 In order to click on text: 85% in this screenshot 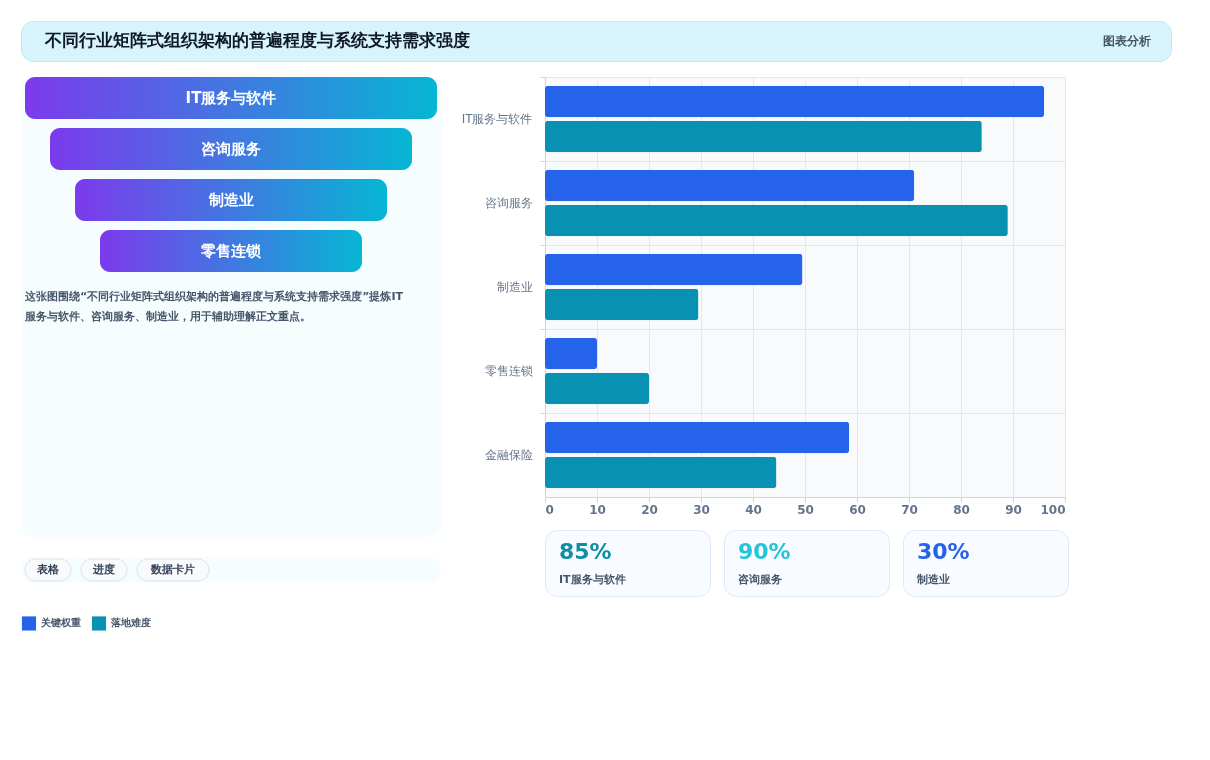, I will do `click(585, 551)`.